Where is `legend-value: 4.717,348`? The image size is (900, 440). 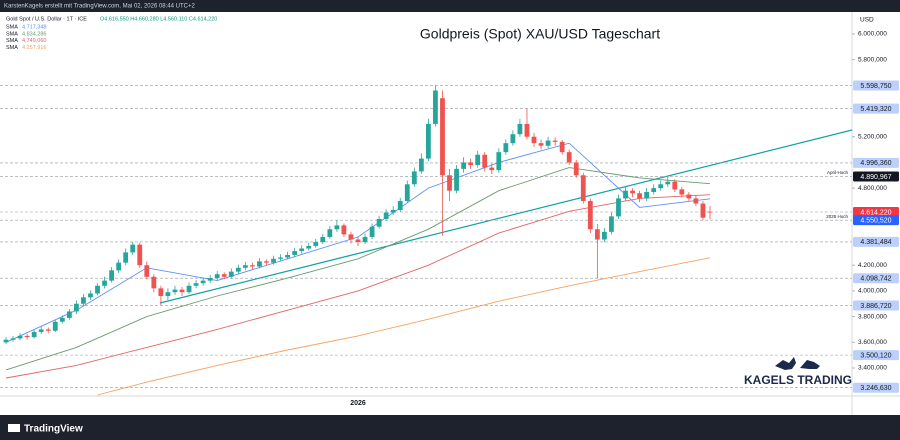 legend-value: 4.717,348 is located at coordinates (34, 27).